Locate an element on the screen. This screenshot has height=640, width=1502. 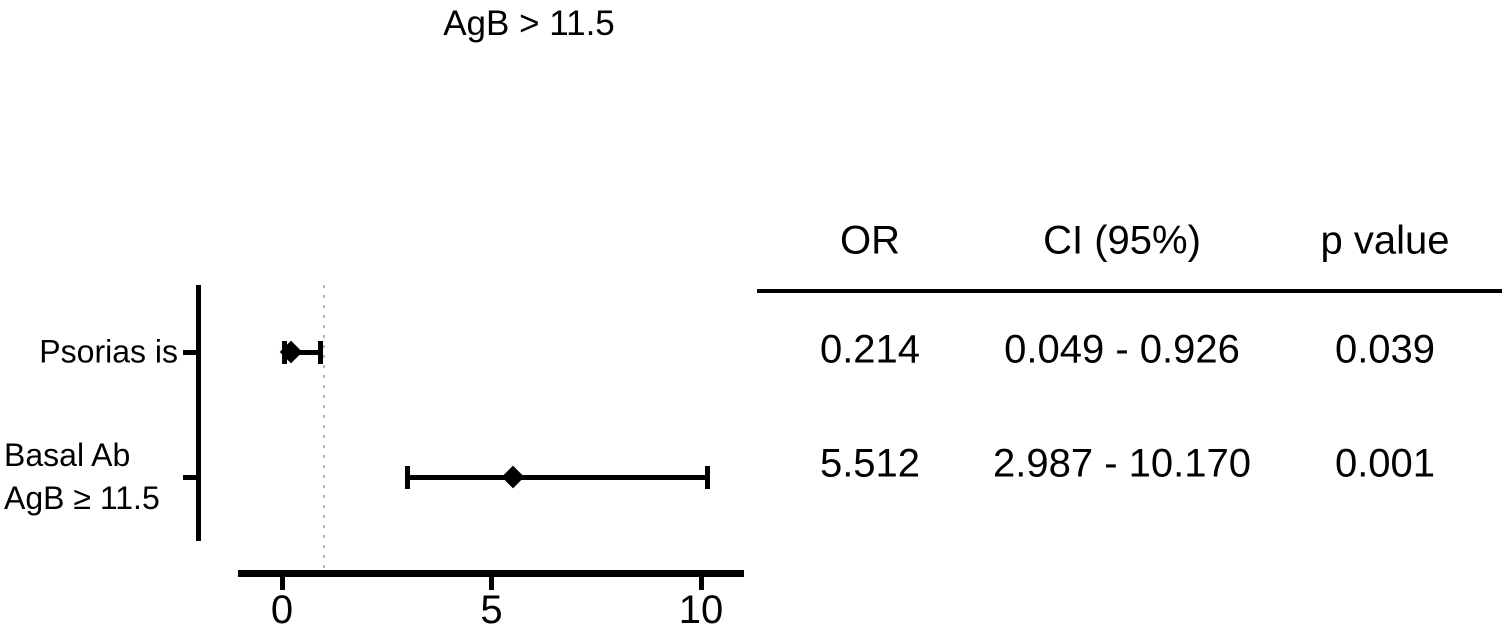
table-cell-pvalue-row2: 0.001 is located at coordinates (1385, 463).